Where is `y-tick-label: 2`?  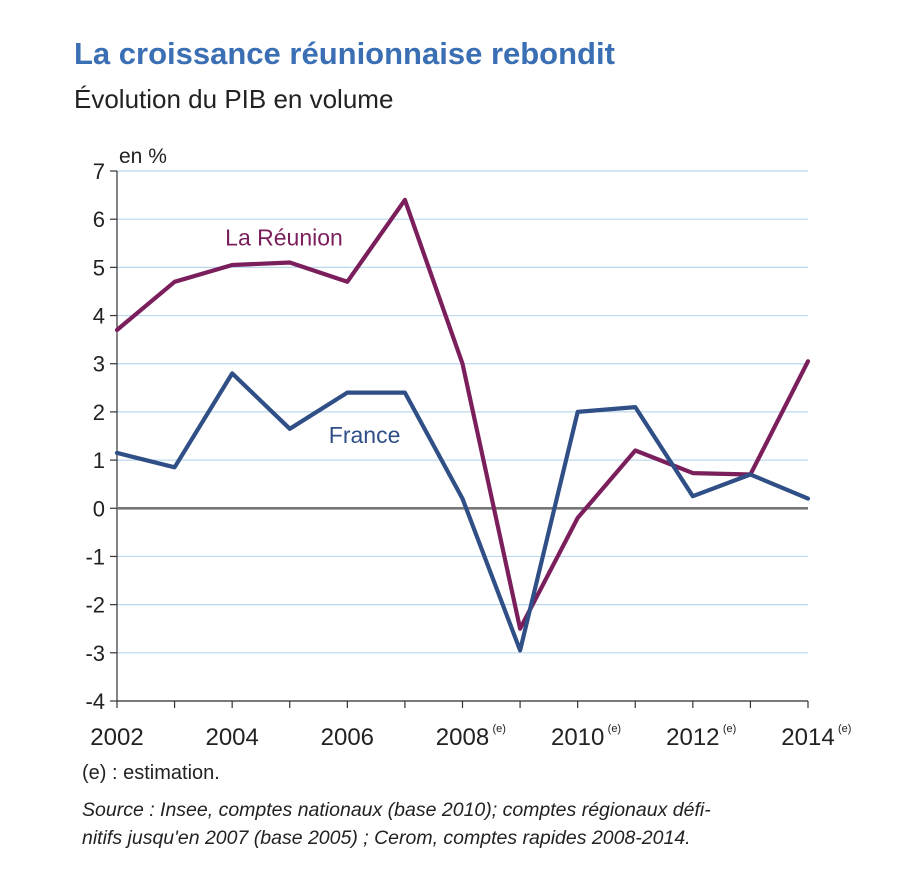 y-tick-label: 2 is located at coordinates (99, 412).